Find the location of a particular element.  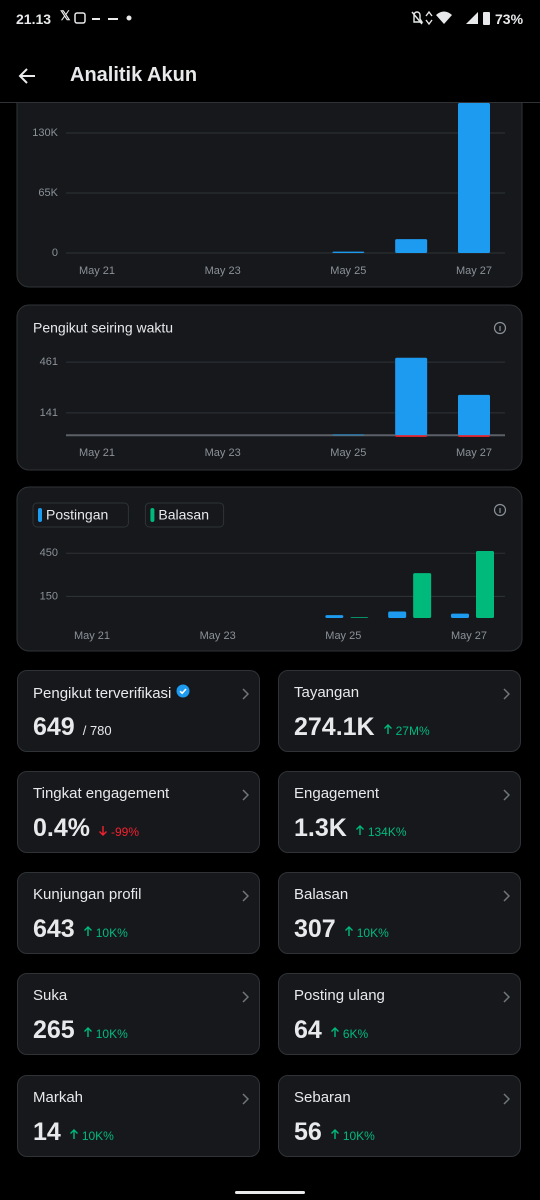

stat-card: Kunjungan profil 643 10K% is located at coordinates (138, 913).